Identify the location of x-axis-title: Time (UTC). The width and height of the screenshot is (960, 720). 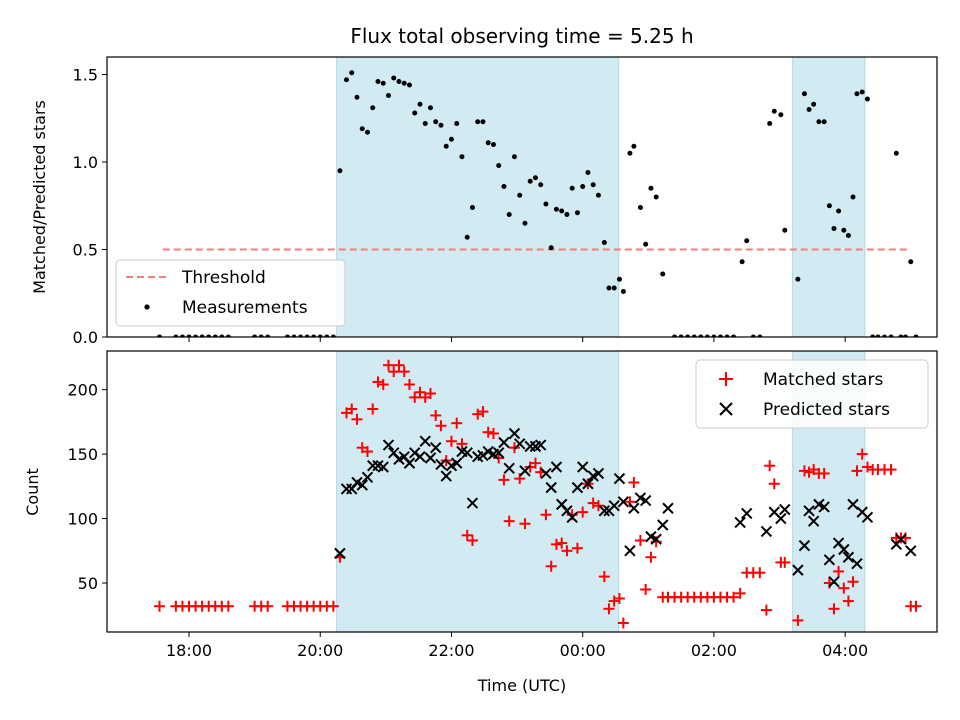
(521, 685).